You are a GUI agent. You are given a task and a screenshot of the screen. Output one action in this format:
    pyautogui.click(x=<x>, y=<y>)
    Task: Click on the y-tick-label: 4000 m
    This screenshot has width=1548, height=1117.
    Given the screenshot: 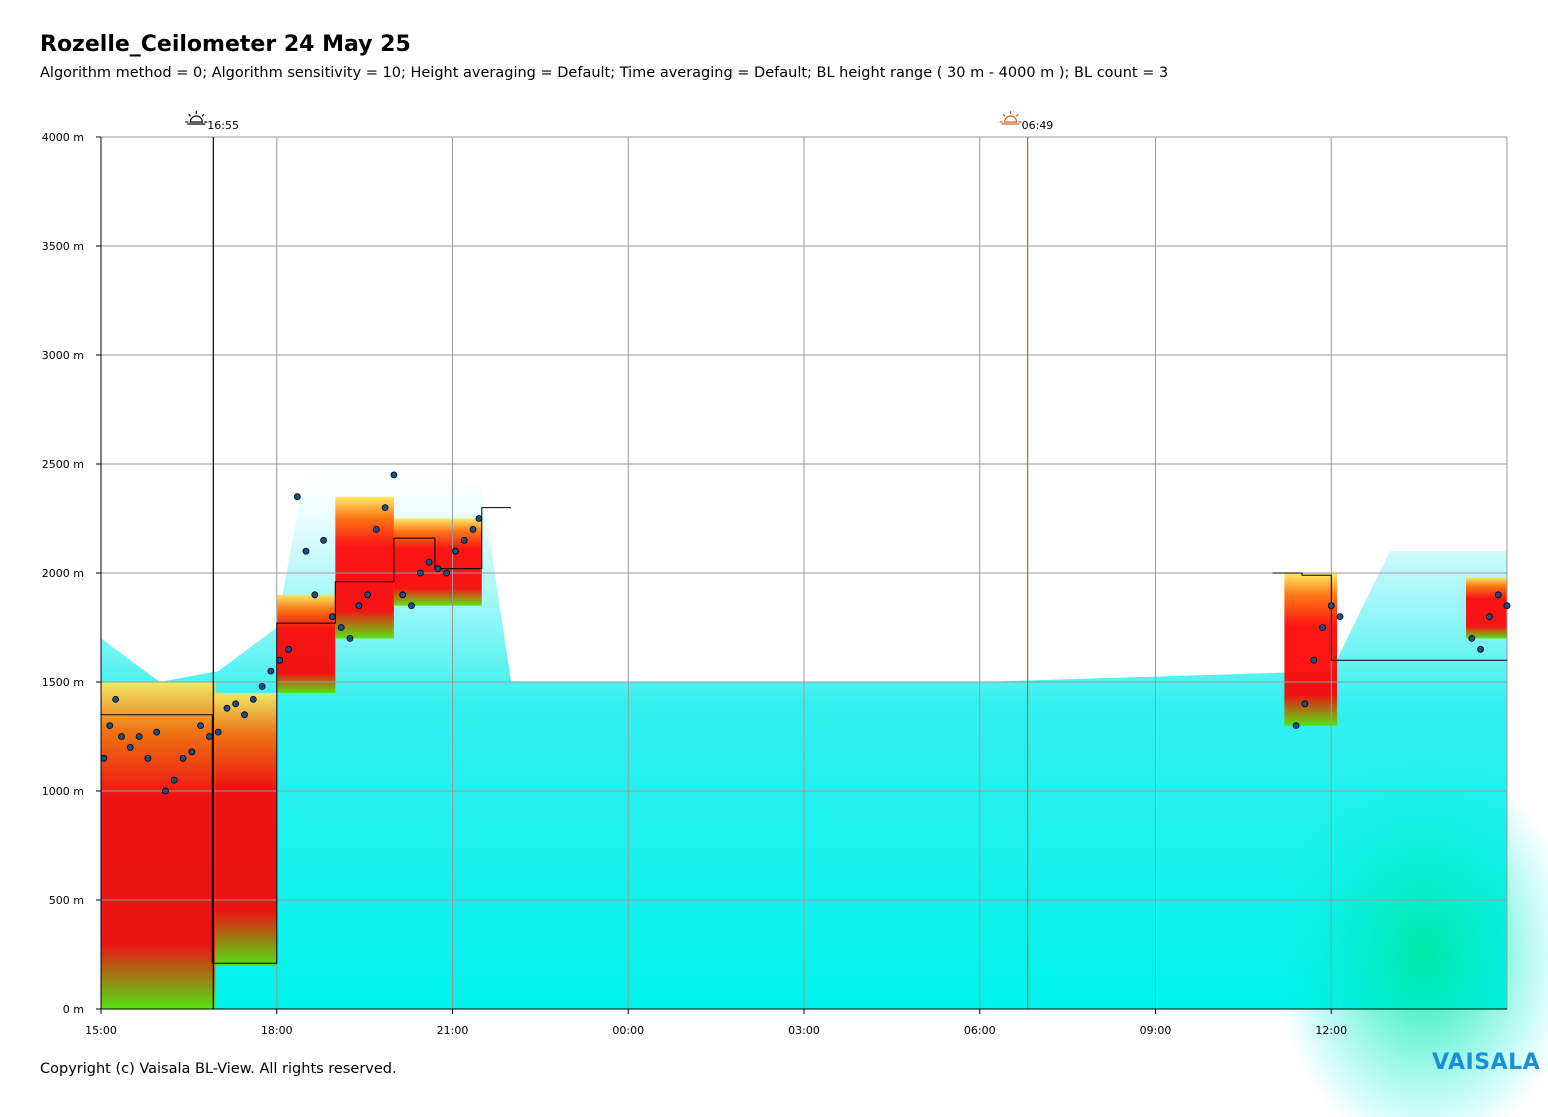 What is the action you would take?
    pyautogui.click(x=63, y=137)
    